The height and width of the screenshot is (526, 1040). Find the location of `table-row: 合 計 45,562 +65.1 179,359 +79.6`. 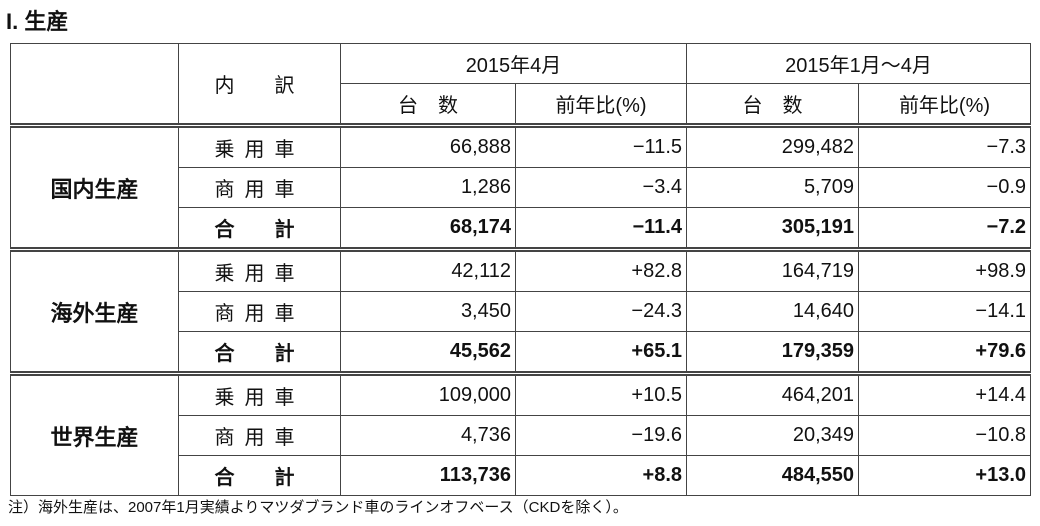

table-row: 合 計 45,562 +65.1 179,359 +79.6 is located at coordinates (521, 352).